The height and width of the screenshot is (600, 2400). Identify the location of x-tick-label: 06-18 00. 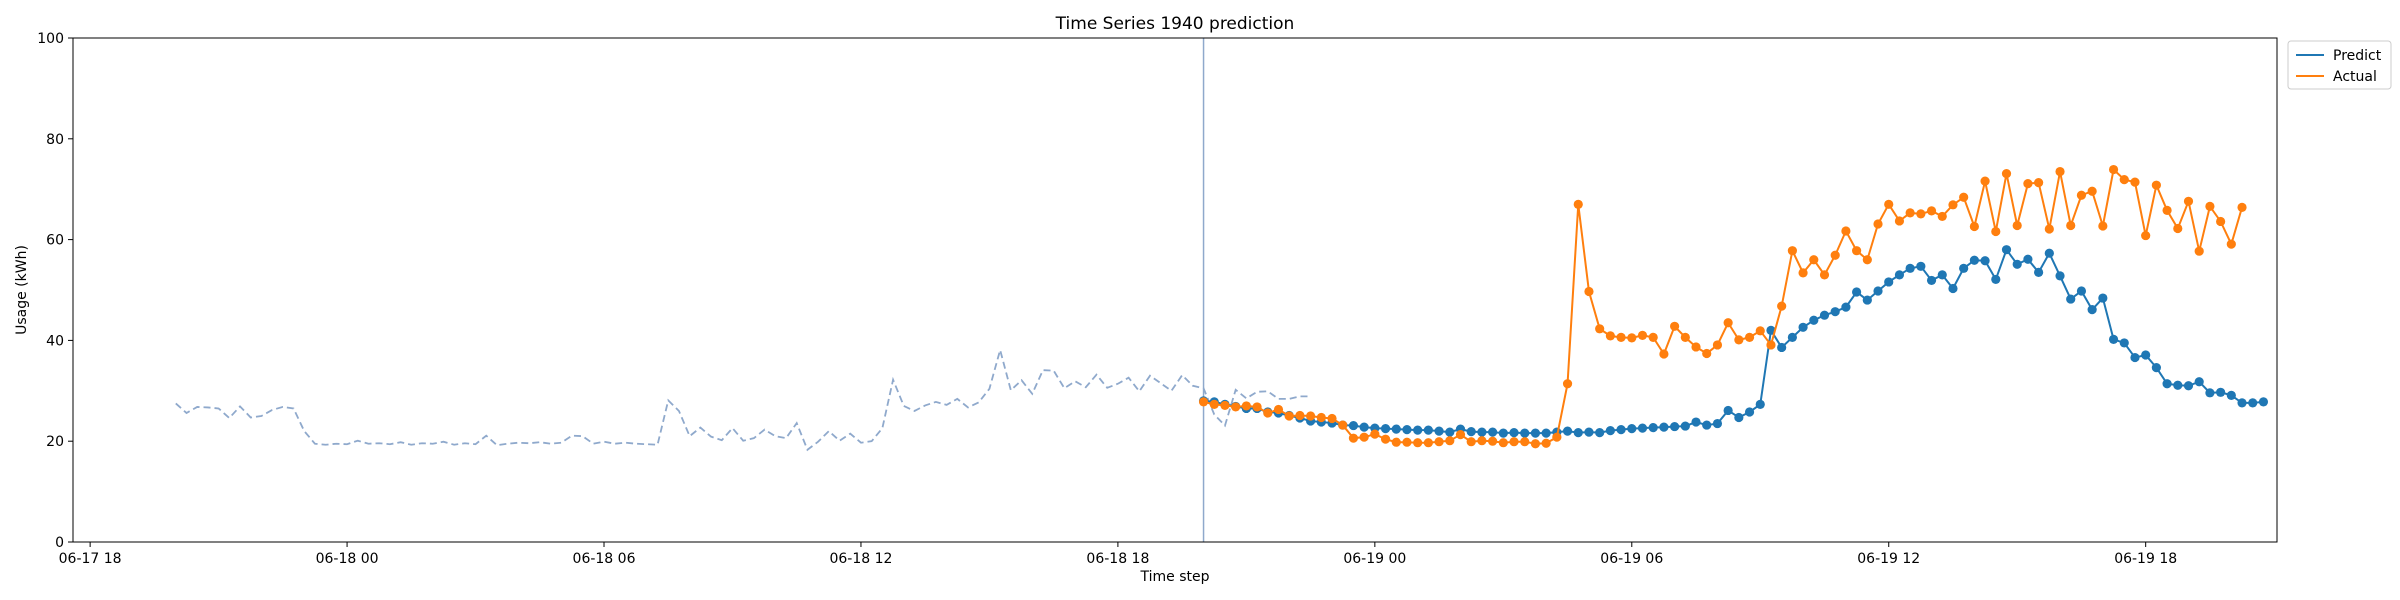
(347, 559).